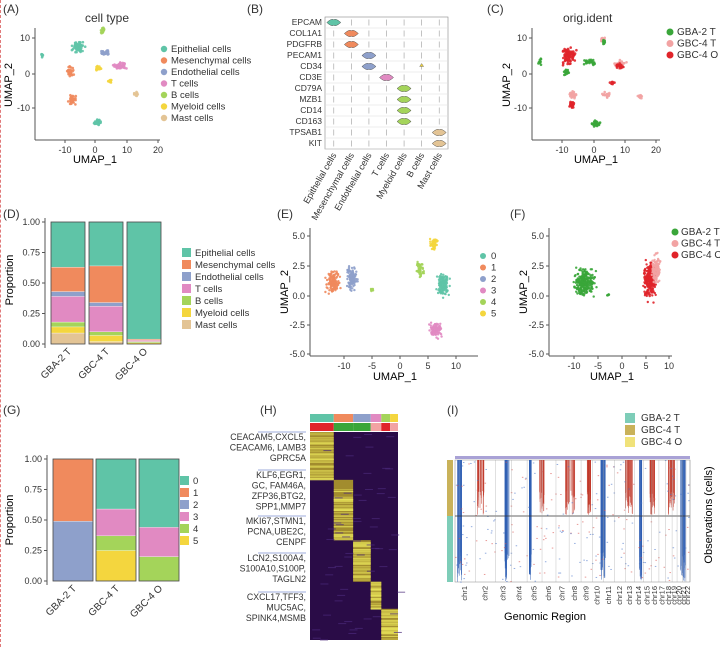 Image resolution: width=720 pixels, height=647 pixels. I want to click on c-xtick-label: -10, so click(561, 150).